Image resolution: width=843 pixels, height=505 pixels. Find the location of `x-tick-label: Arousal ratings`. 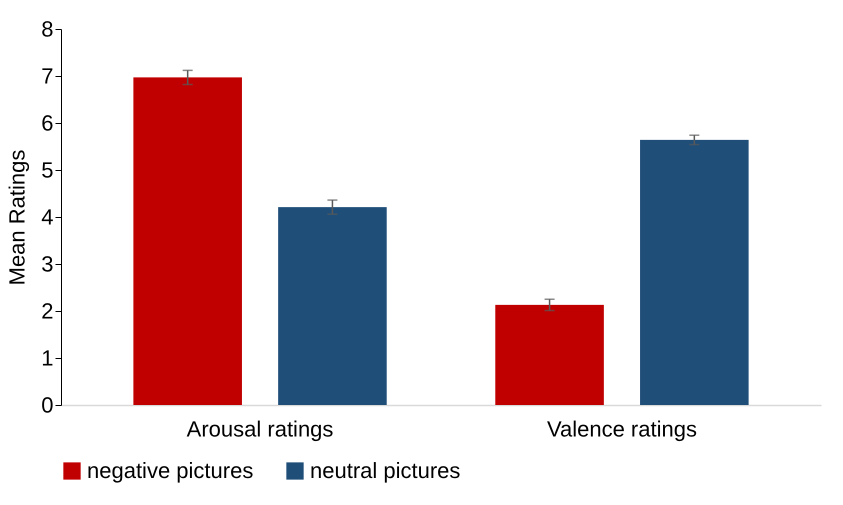

x-tick-label: Arousal ratings is located at coordinates (260, 429).